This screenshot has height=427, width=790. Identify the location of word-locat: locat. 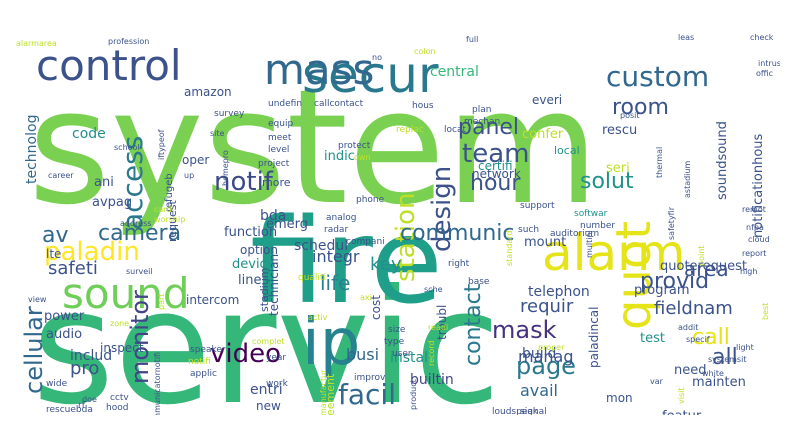
(455, 130).